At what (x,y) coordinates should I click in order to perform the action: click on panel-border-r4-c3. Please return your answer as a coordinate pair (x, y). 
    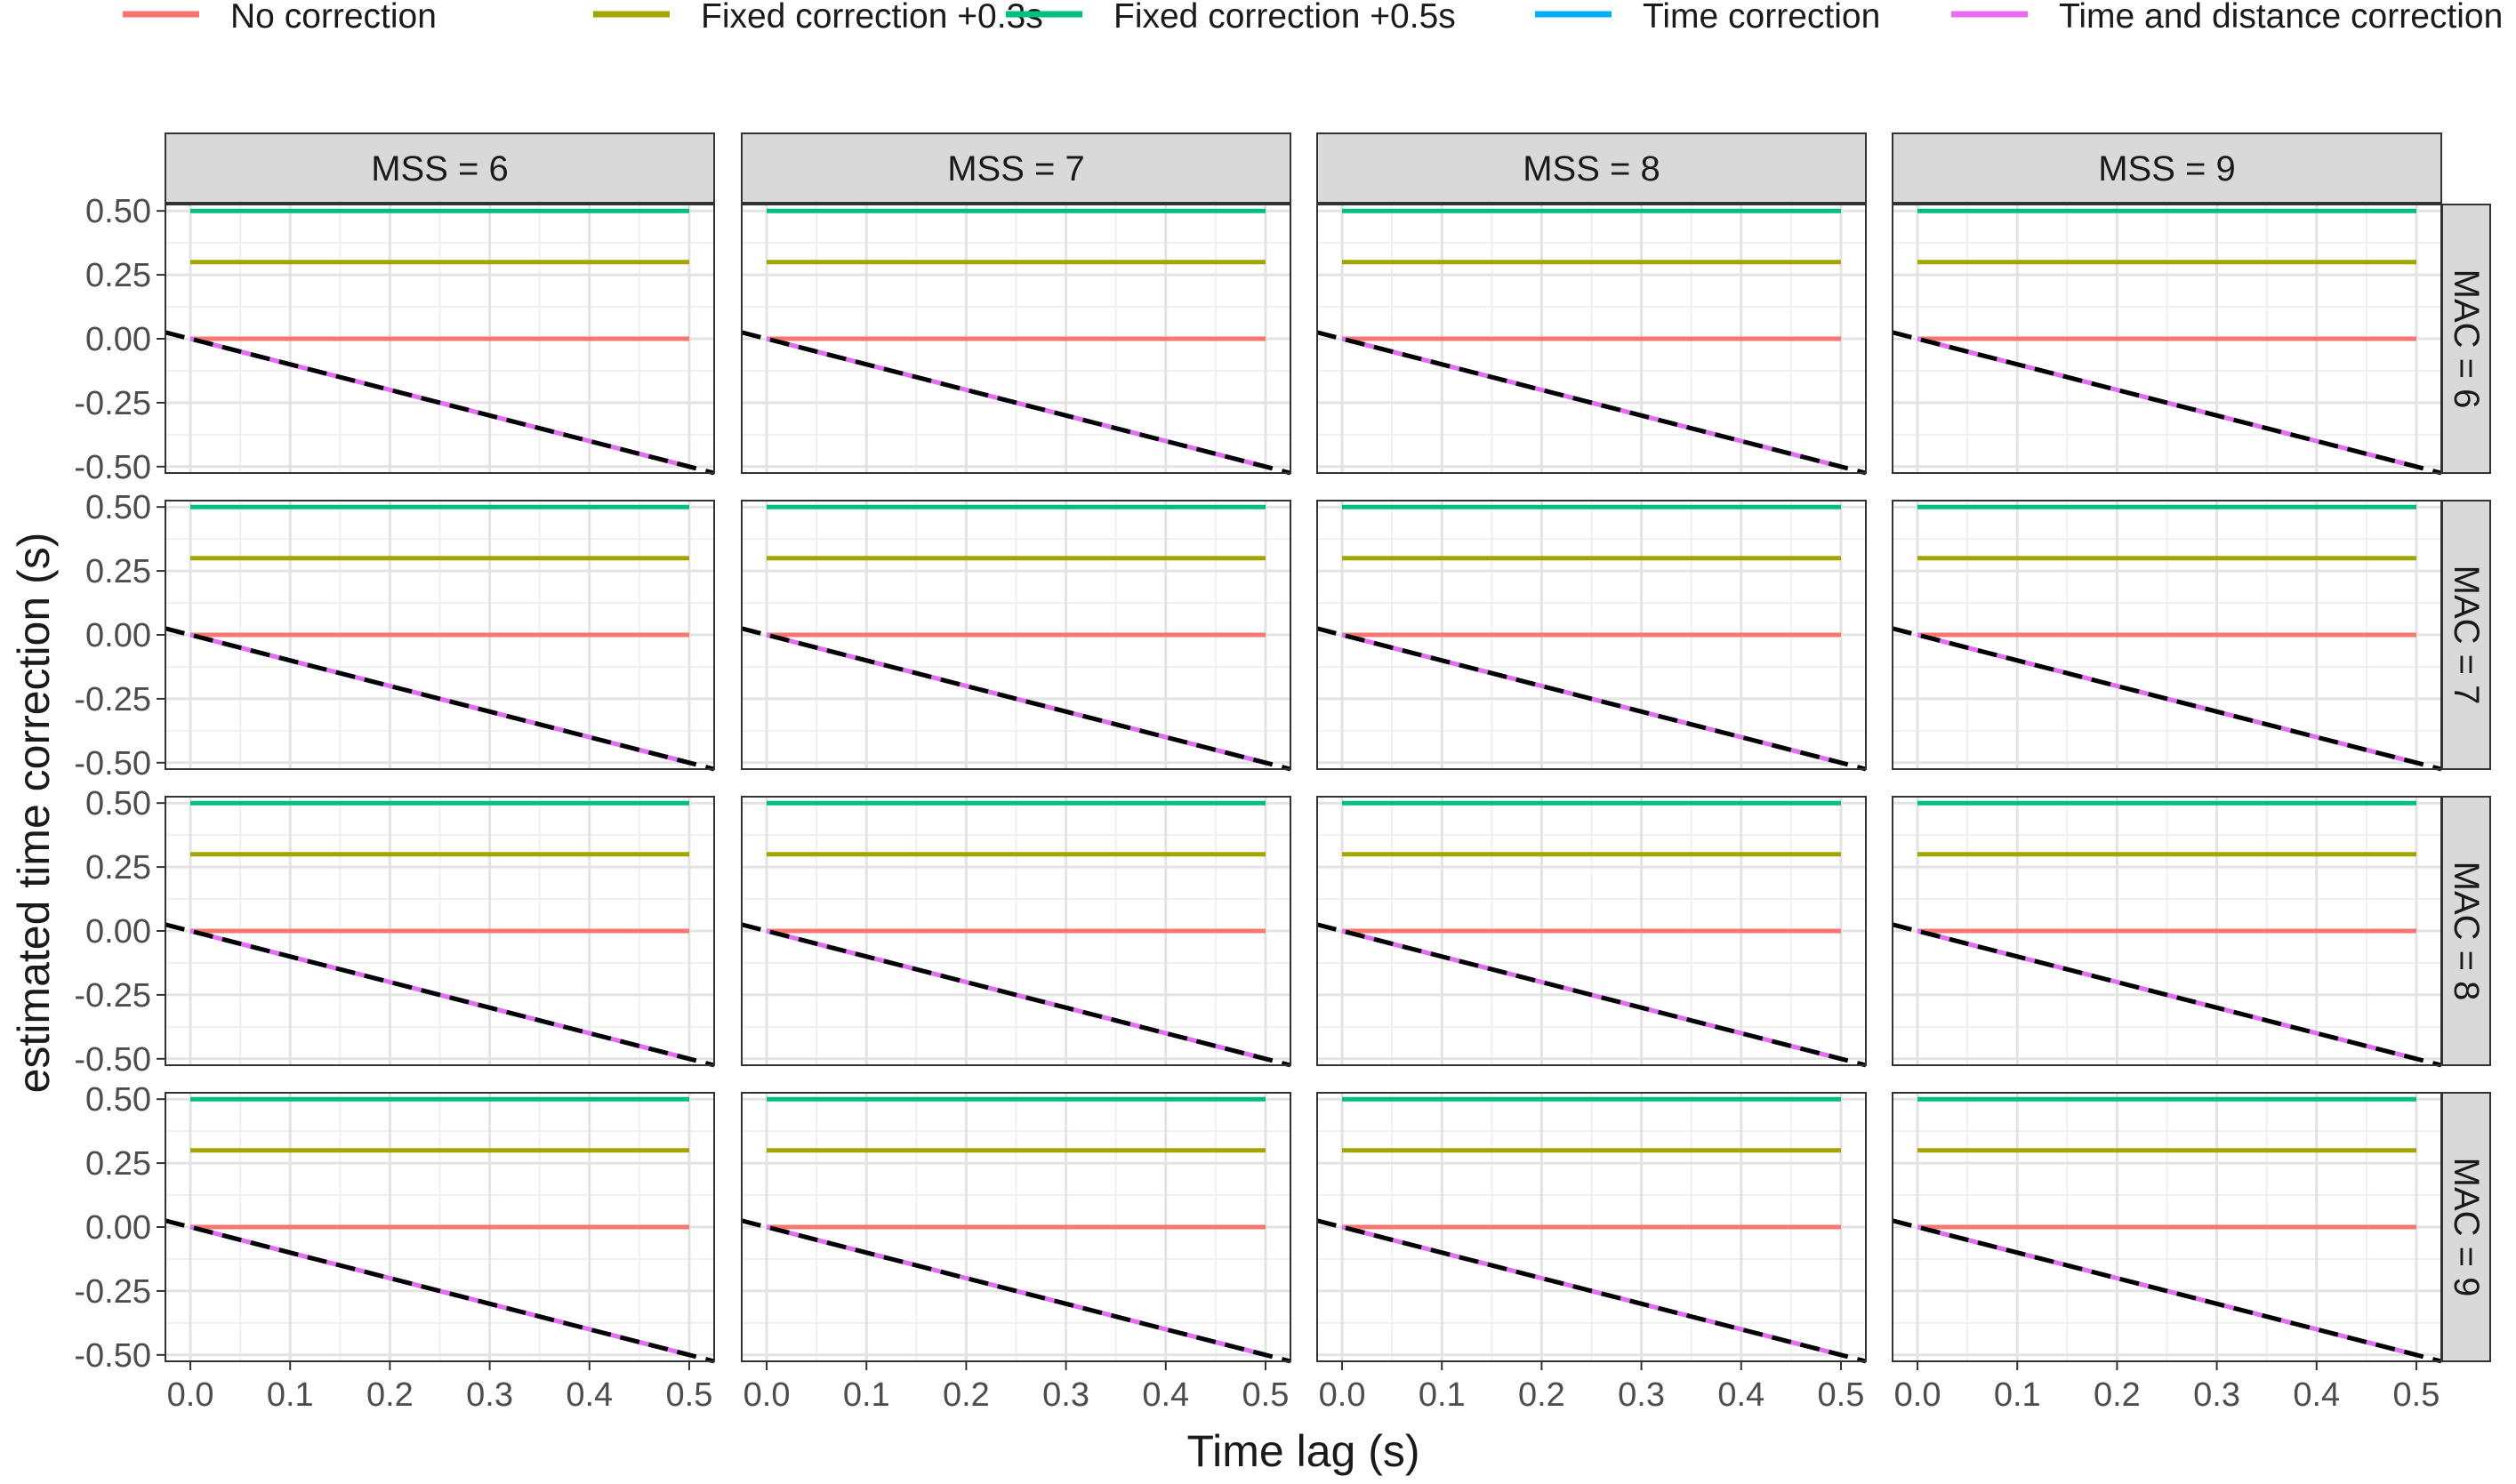
    Looking at the image, I should click on (1592, 1227).